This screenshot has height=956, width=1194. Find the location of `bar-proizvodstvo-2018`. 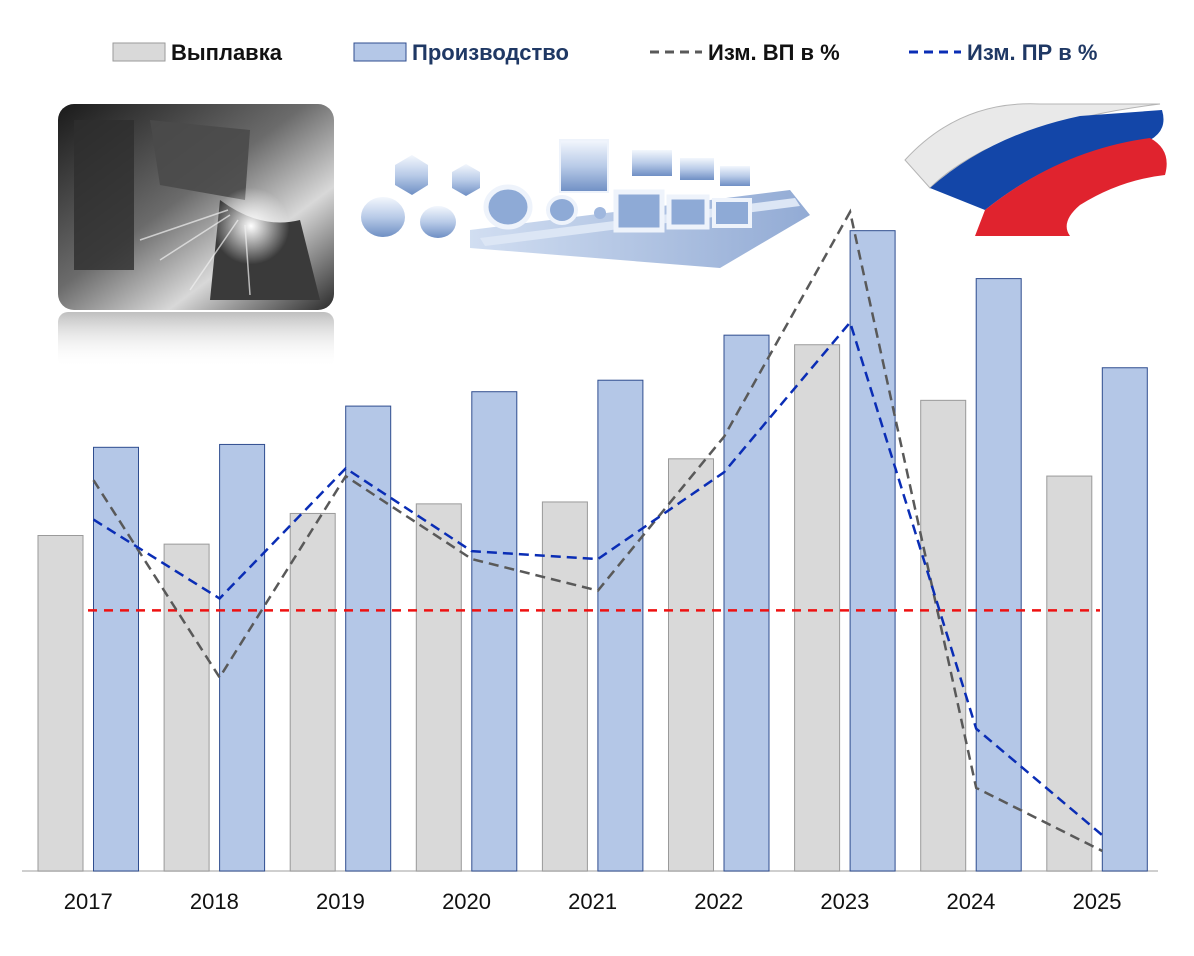

bar-proizvodstvo-2018 is located at coordinates (242, 657).